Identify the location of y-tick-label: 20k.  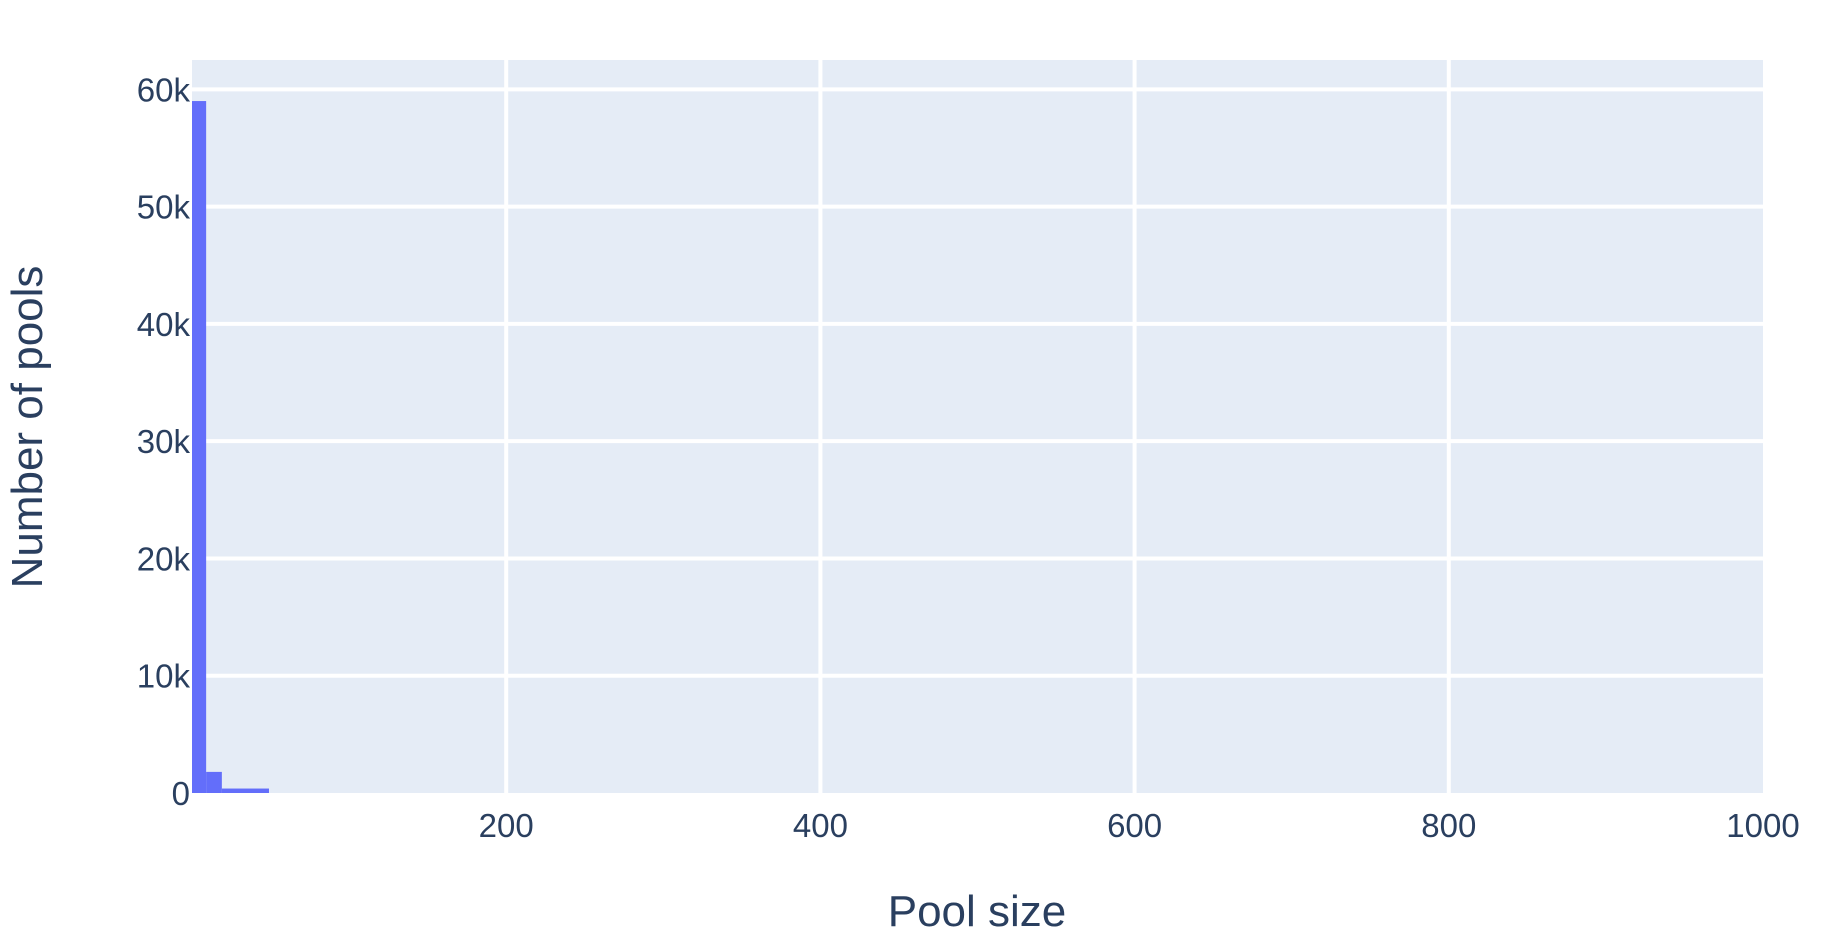
(164, 558).